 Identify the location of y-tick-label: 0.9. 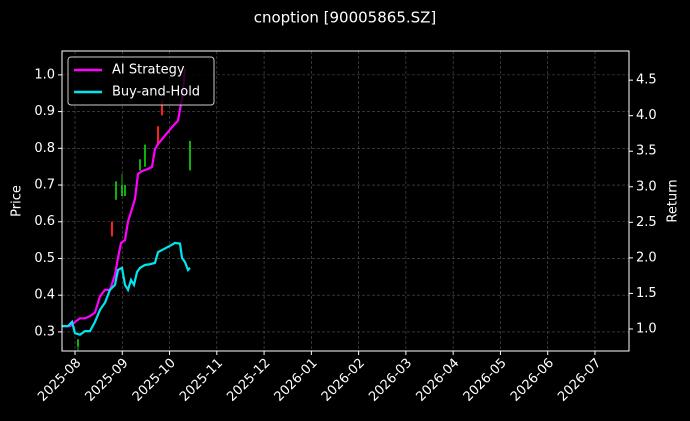
(44, 111).